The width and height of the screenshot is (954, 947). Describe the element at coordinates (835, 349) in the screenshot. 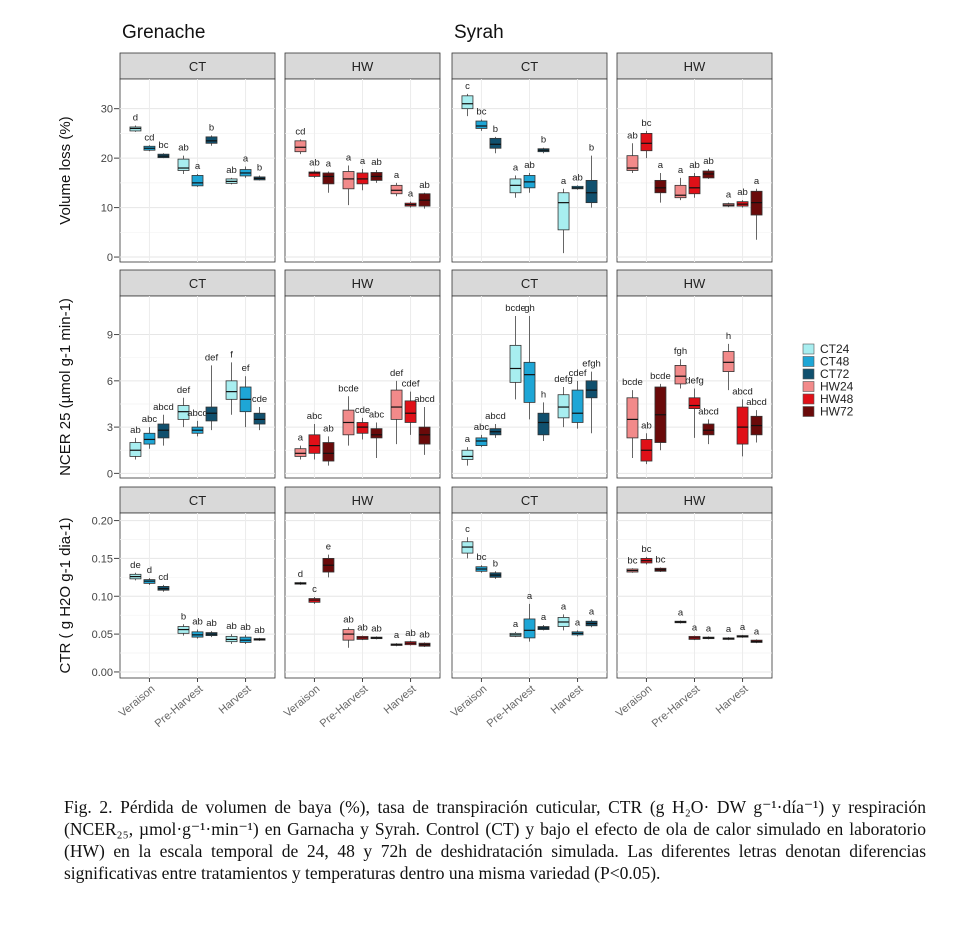

I see `legend-label: CT24` at that location.